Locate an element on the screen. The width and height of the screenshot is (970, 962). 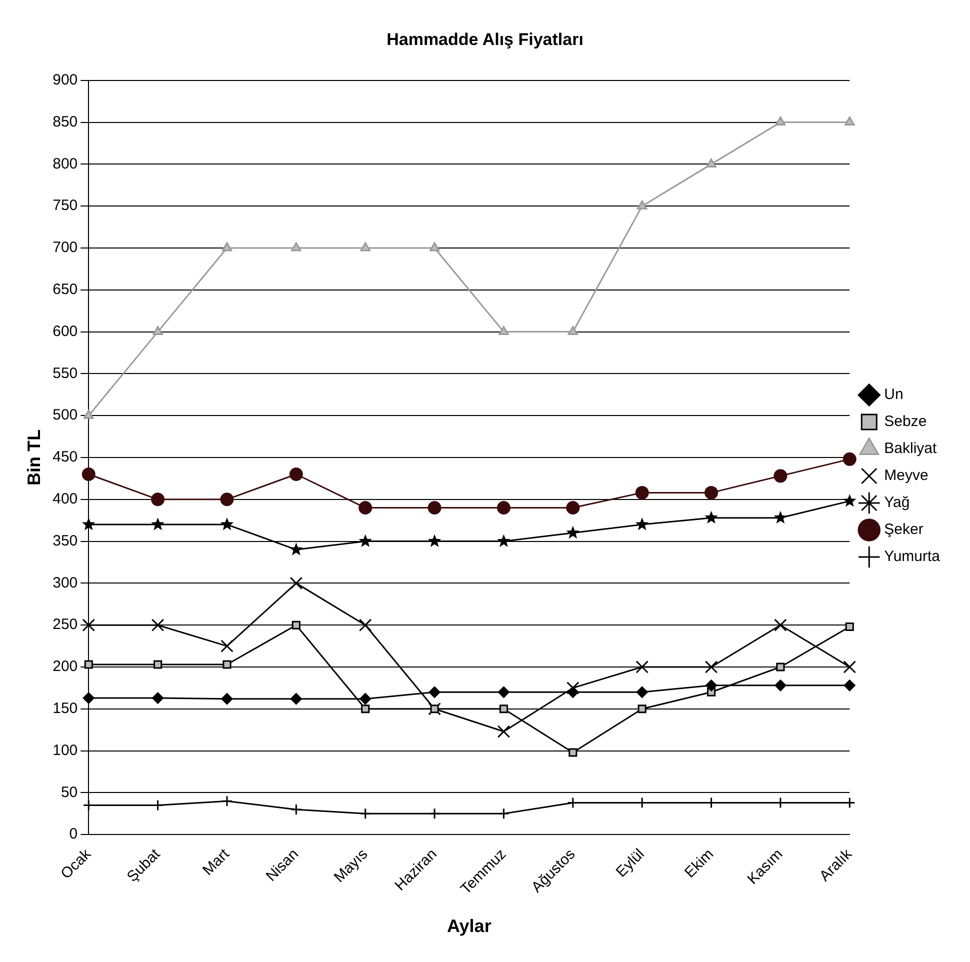
legend-label: Sebze is located at coordinates (905, 421).